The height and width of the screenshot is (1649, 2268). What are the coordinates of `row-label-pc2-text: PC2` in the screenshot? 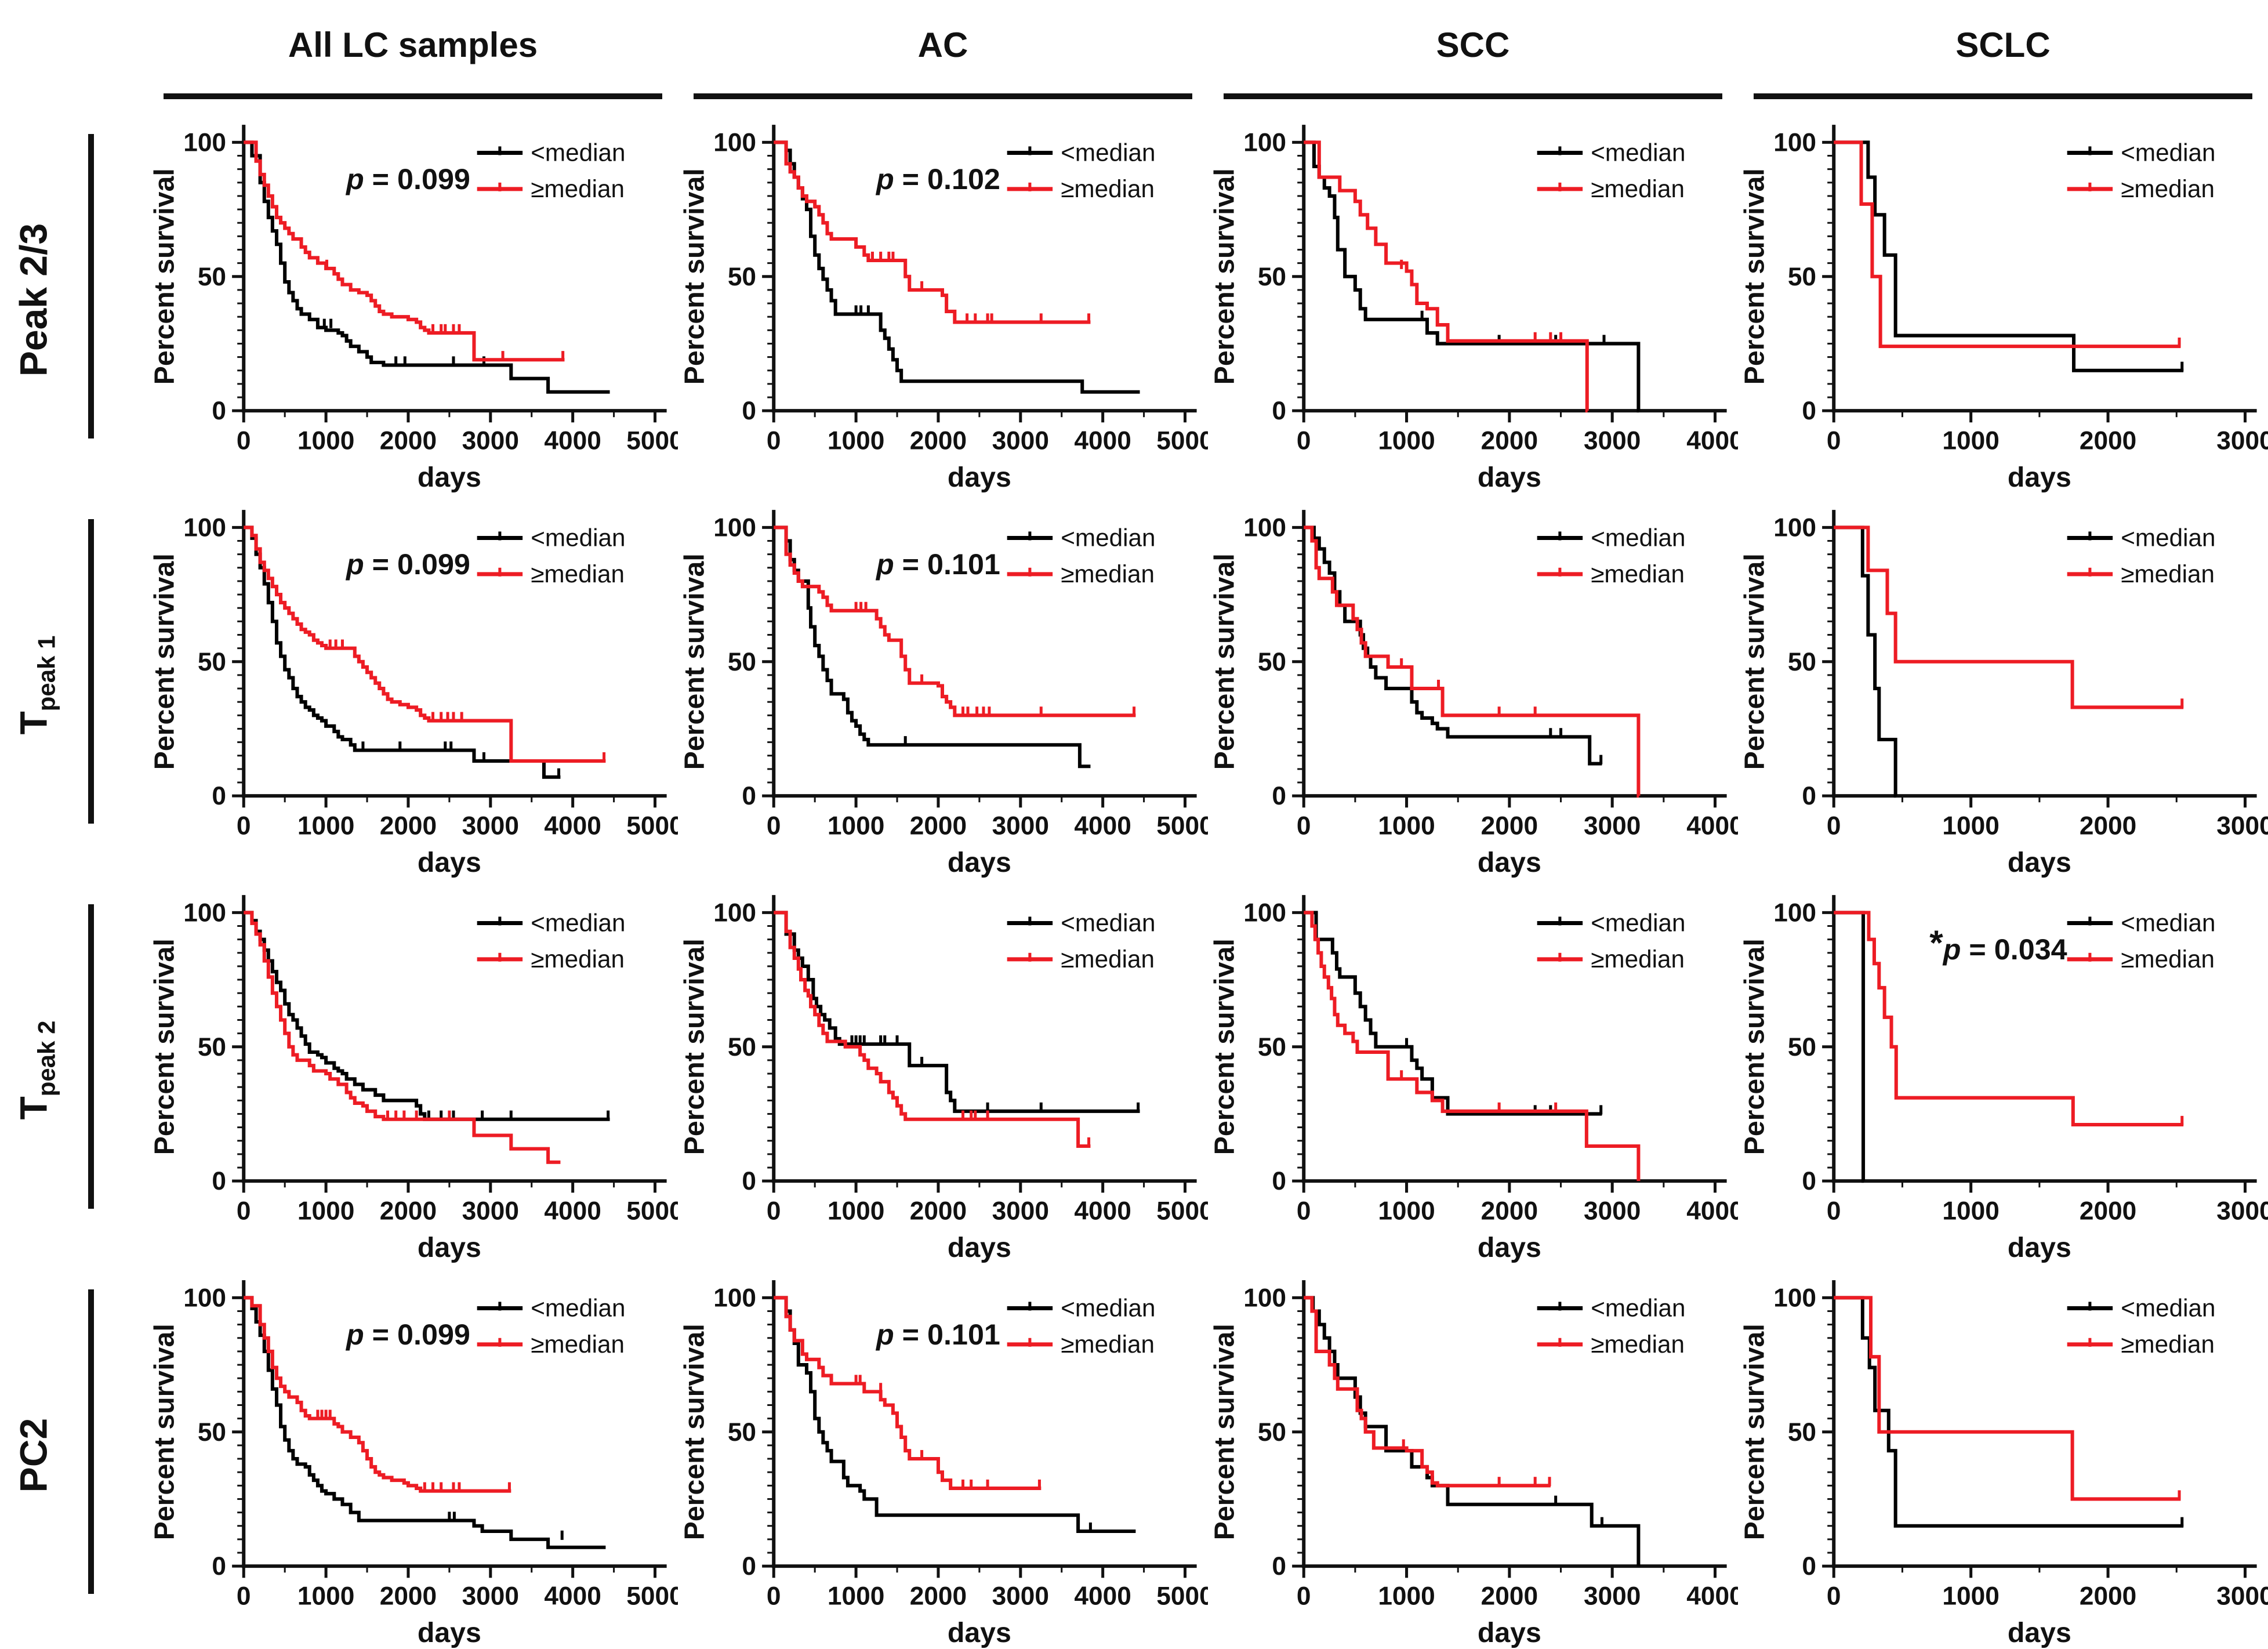 It's located at (33, 1455).